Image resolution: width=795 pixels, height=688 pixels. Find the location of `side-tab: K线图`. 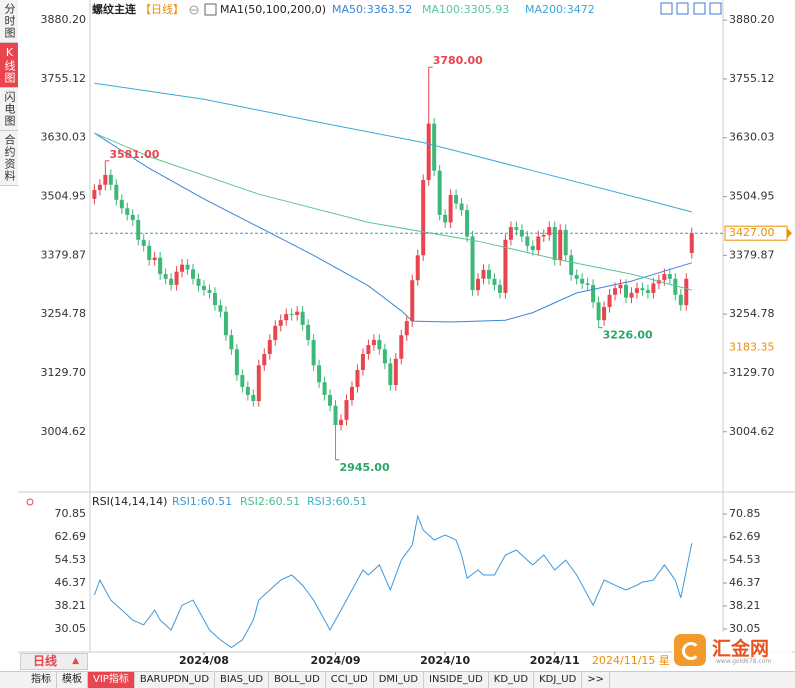

side-tab: K线图 is located at coordinates (9, 65).